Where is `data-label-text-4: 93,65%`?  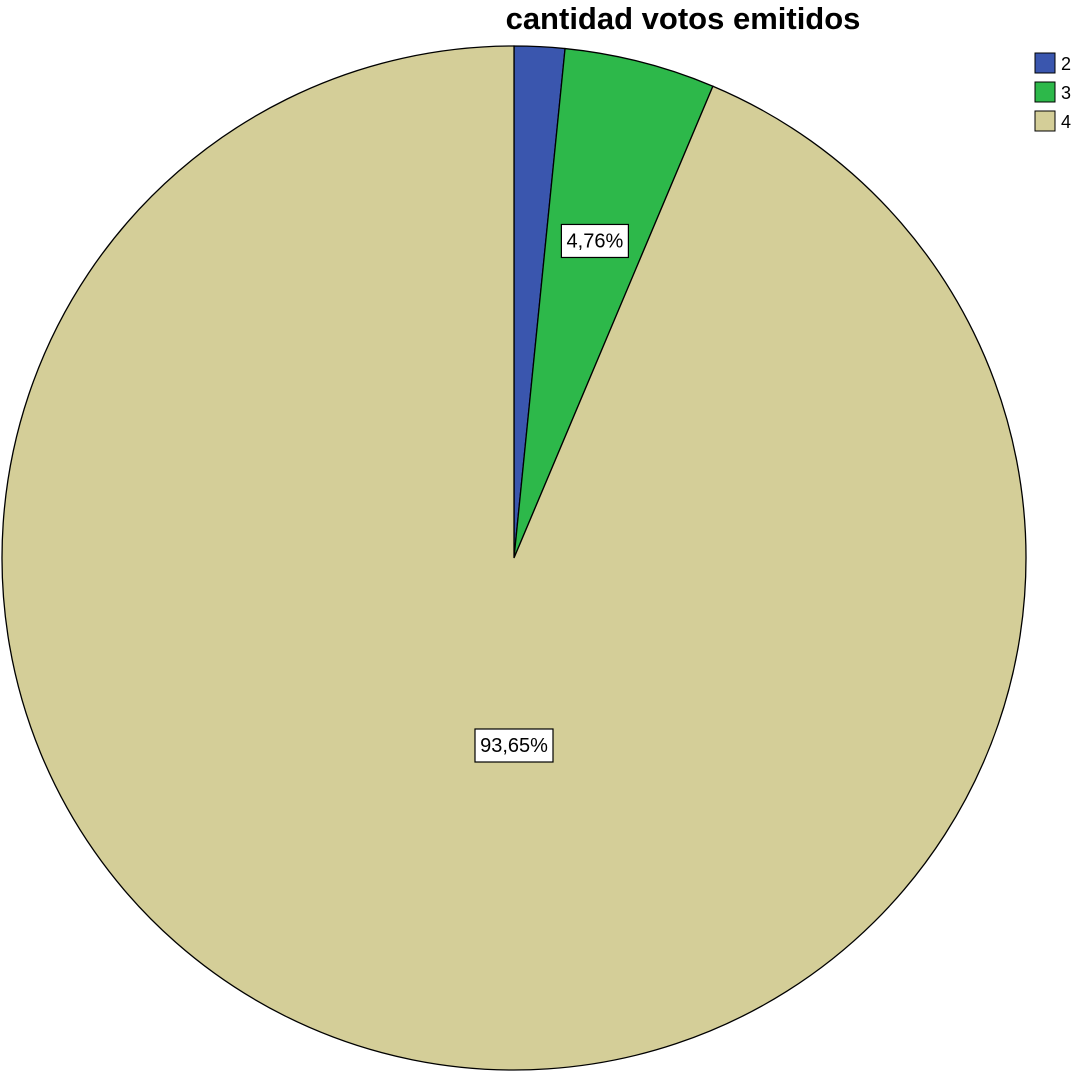 data-label-text-4: 93,65% is located at coordinates (514, 746).